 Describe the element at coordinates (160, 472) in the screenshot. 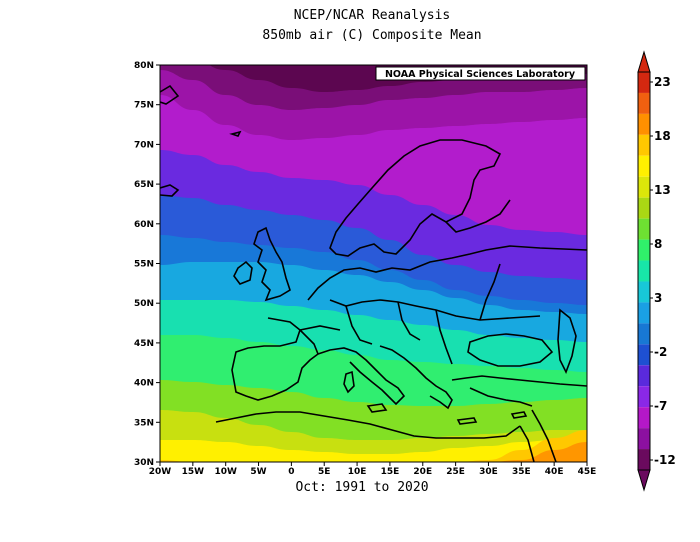

I see `lon-label: 20W` at that location.